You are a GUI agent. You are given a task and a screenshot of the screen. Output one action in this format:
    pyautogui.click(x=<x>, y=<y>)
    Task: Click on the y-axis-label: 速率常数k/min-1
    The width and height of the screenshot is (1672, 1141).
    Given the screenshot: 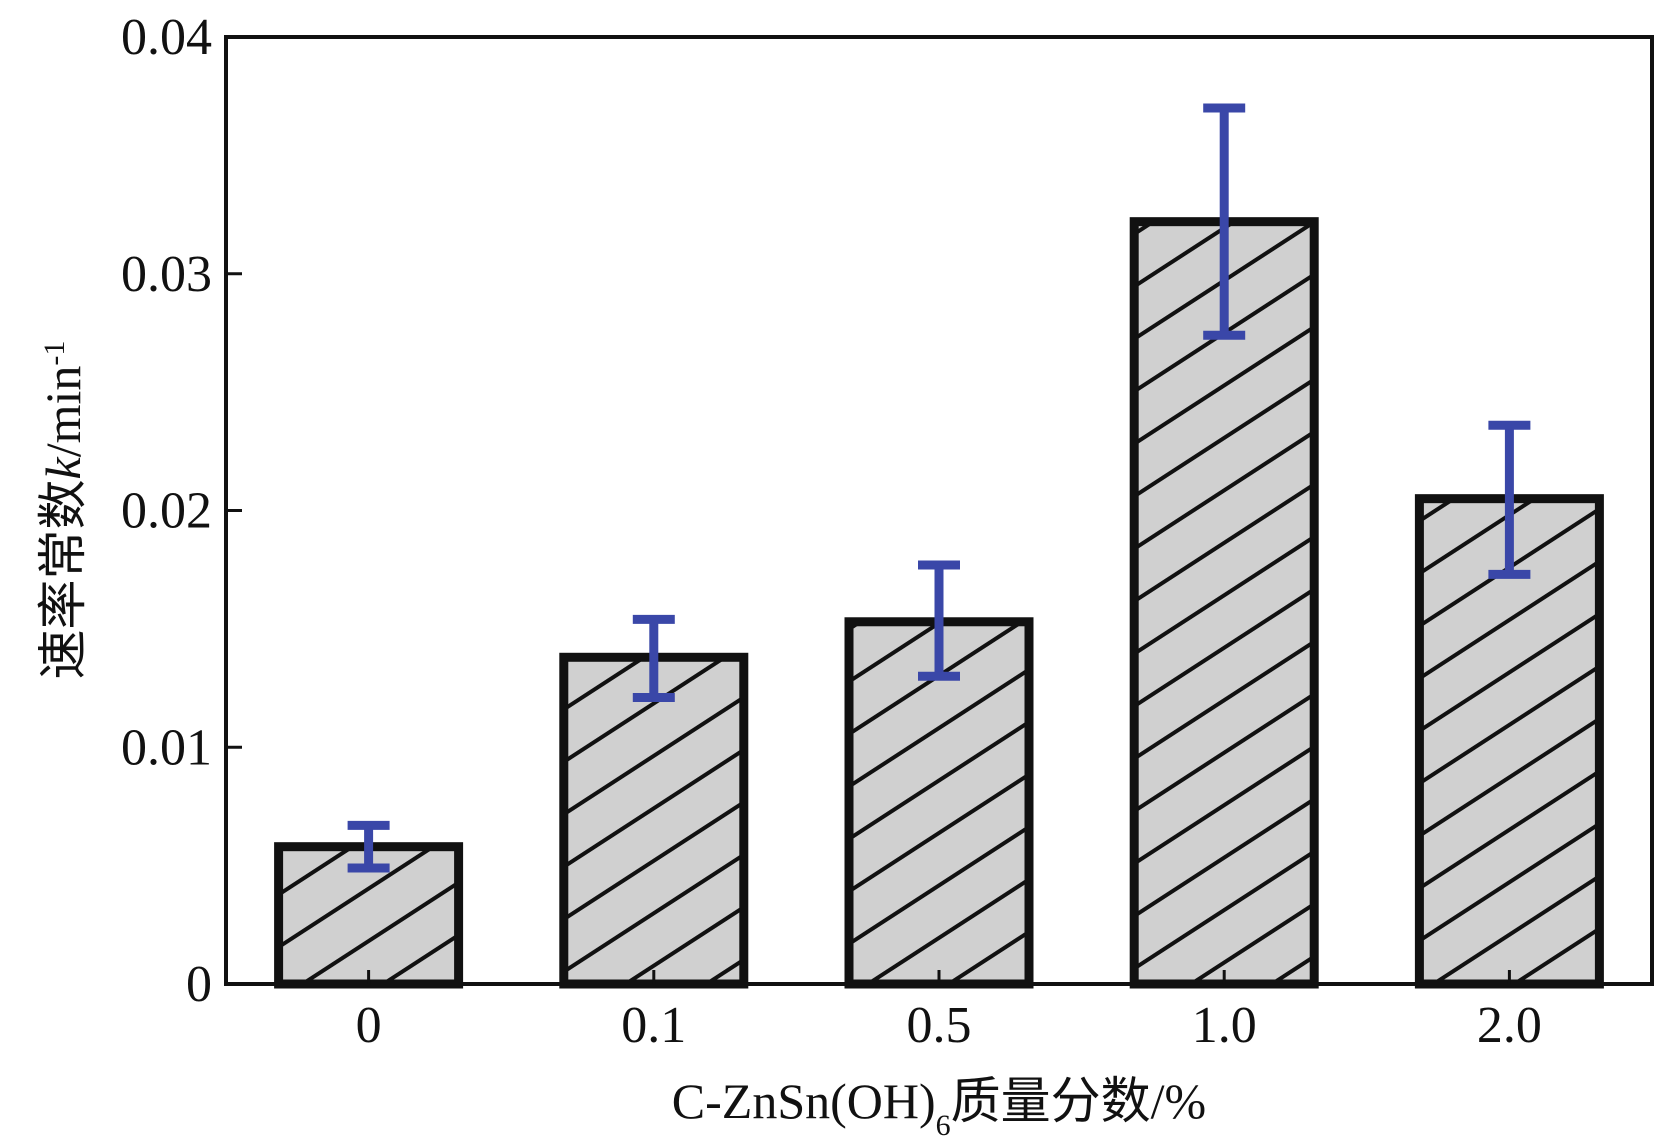 What is the action you would take?
    pyautogui.click(x=63, y=510)
    